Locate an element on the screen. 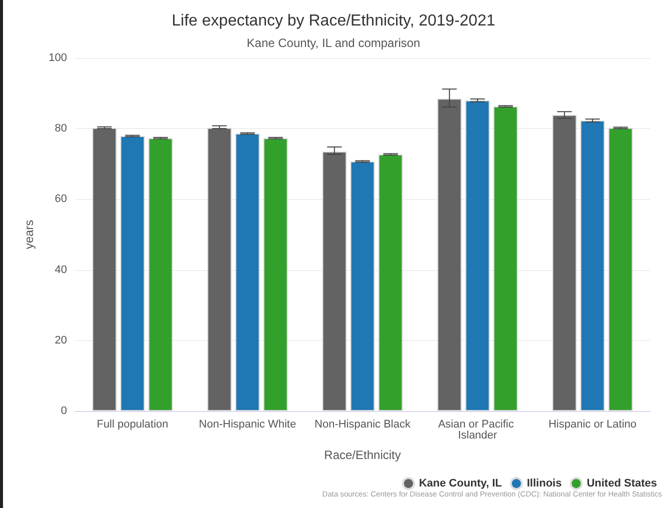  y-tick-label: 100 is located at coordinates (57, 58).